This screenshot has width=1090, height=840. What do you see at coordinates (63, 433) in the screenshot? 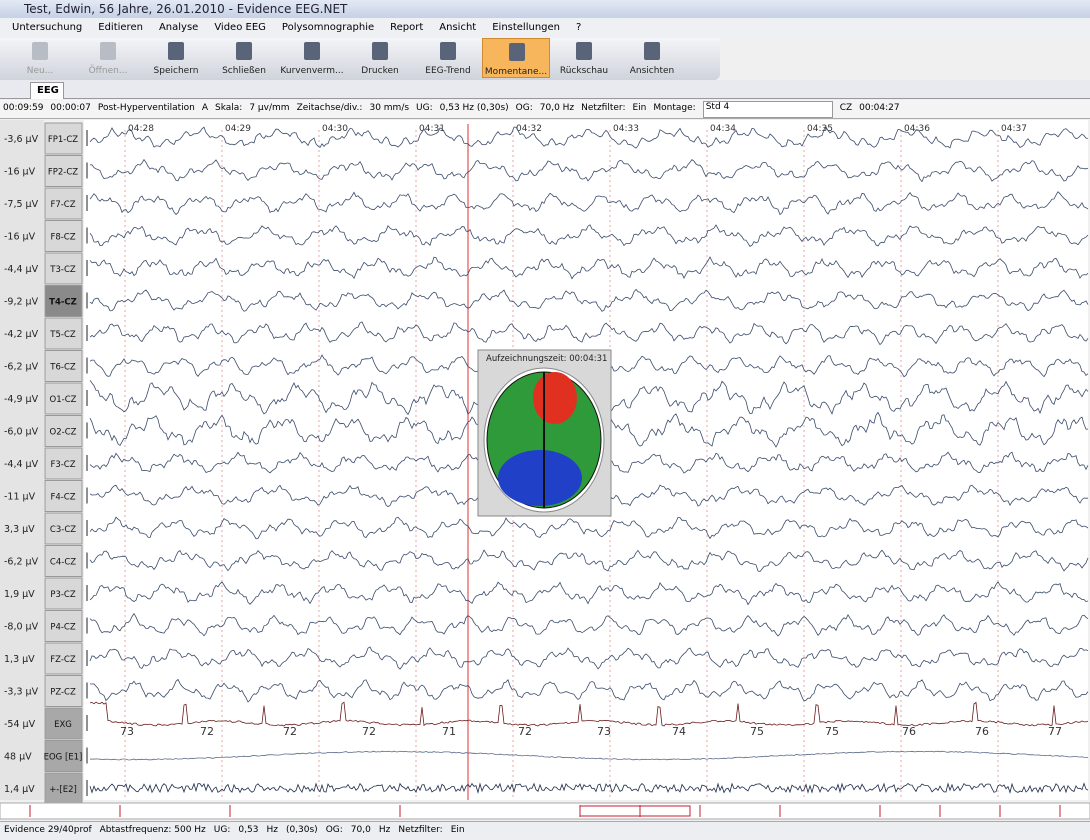
I see `channel-label: O2-CZ` at bounding box center [63, 433].